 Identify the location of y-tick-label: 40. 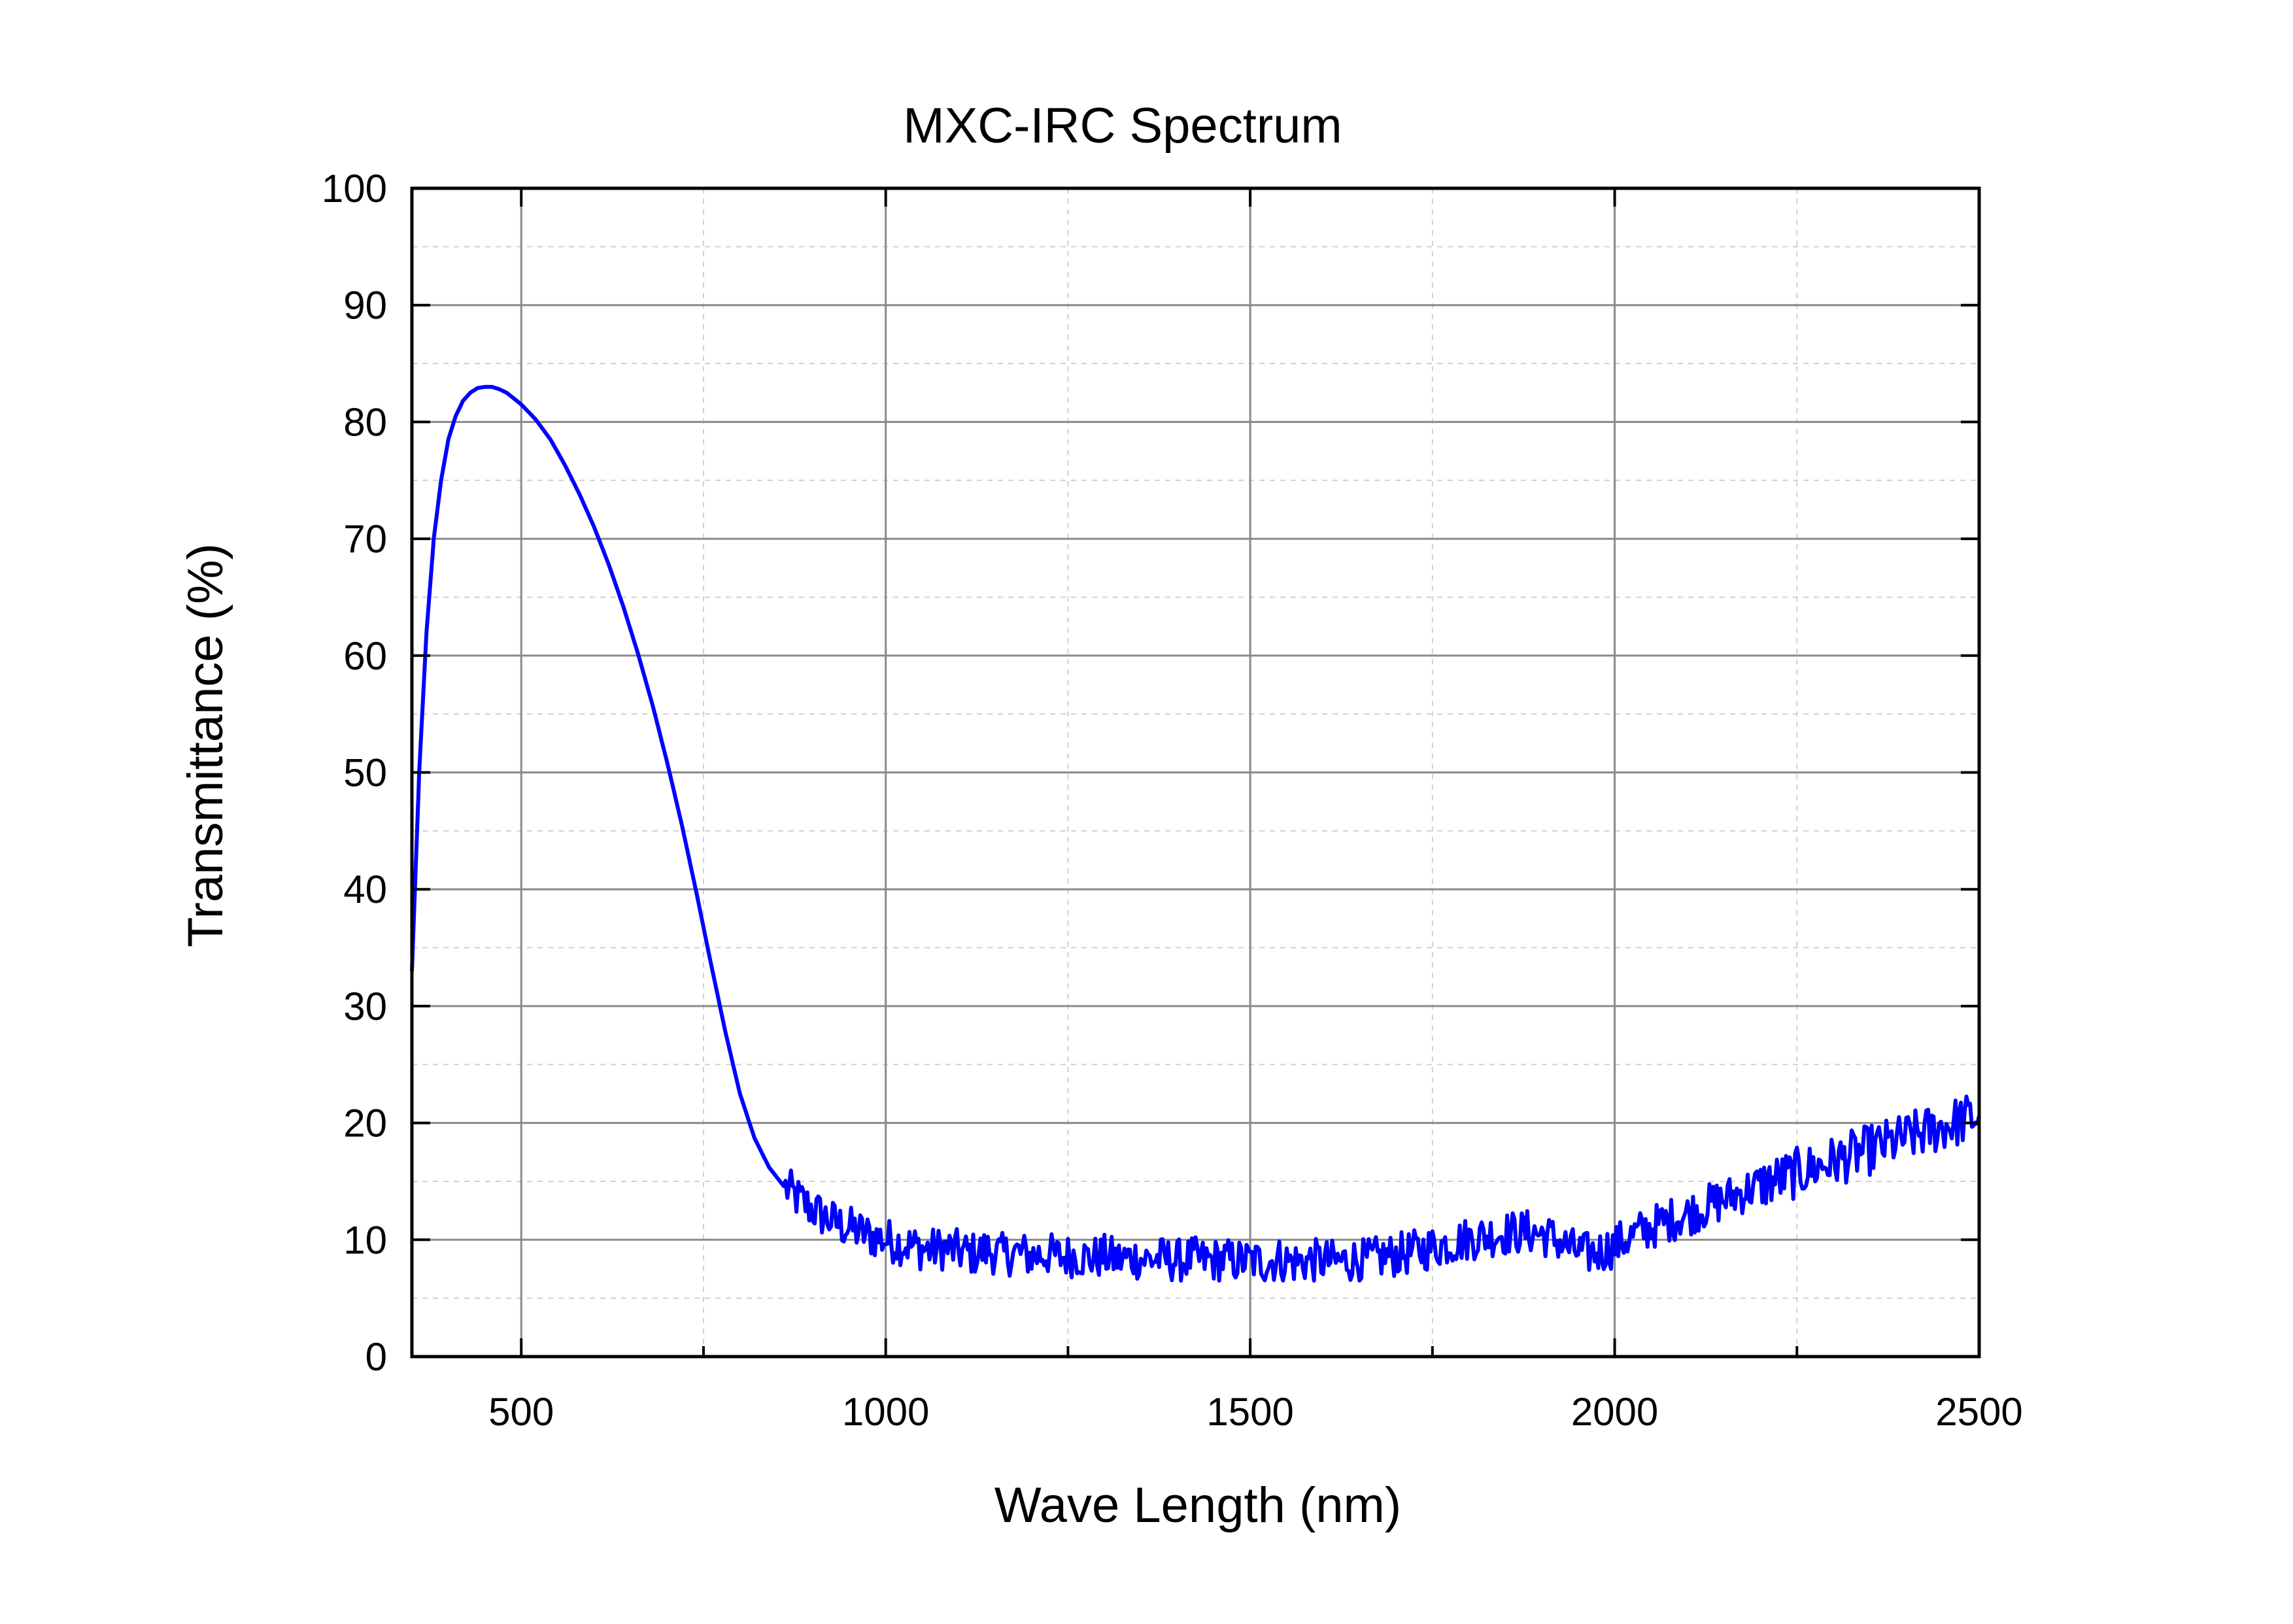
(365, 889).